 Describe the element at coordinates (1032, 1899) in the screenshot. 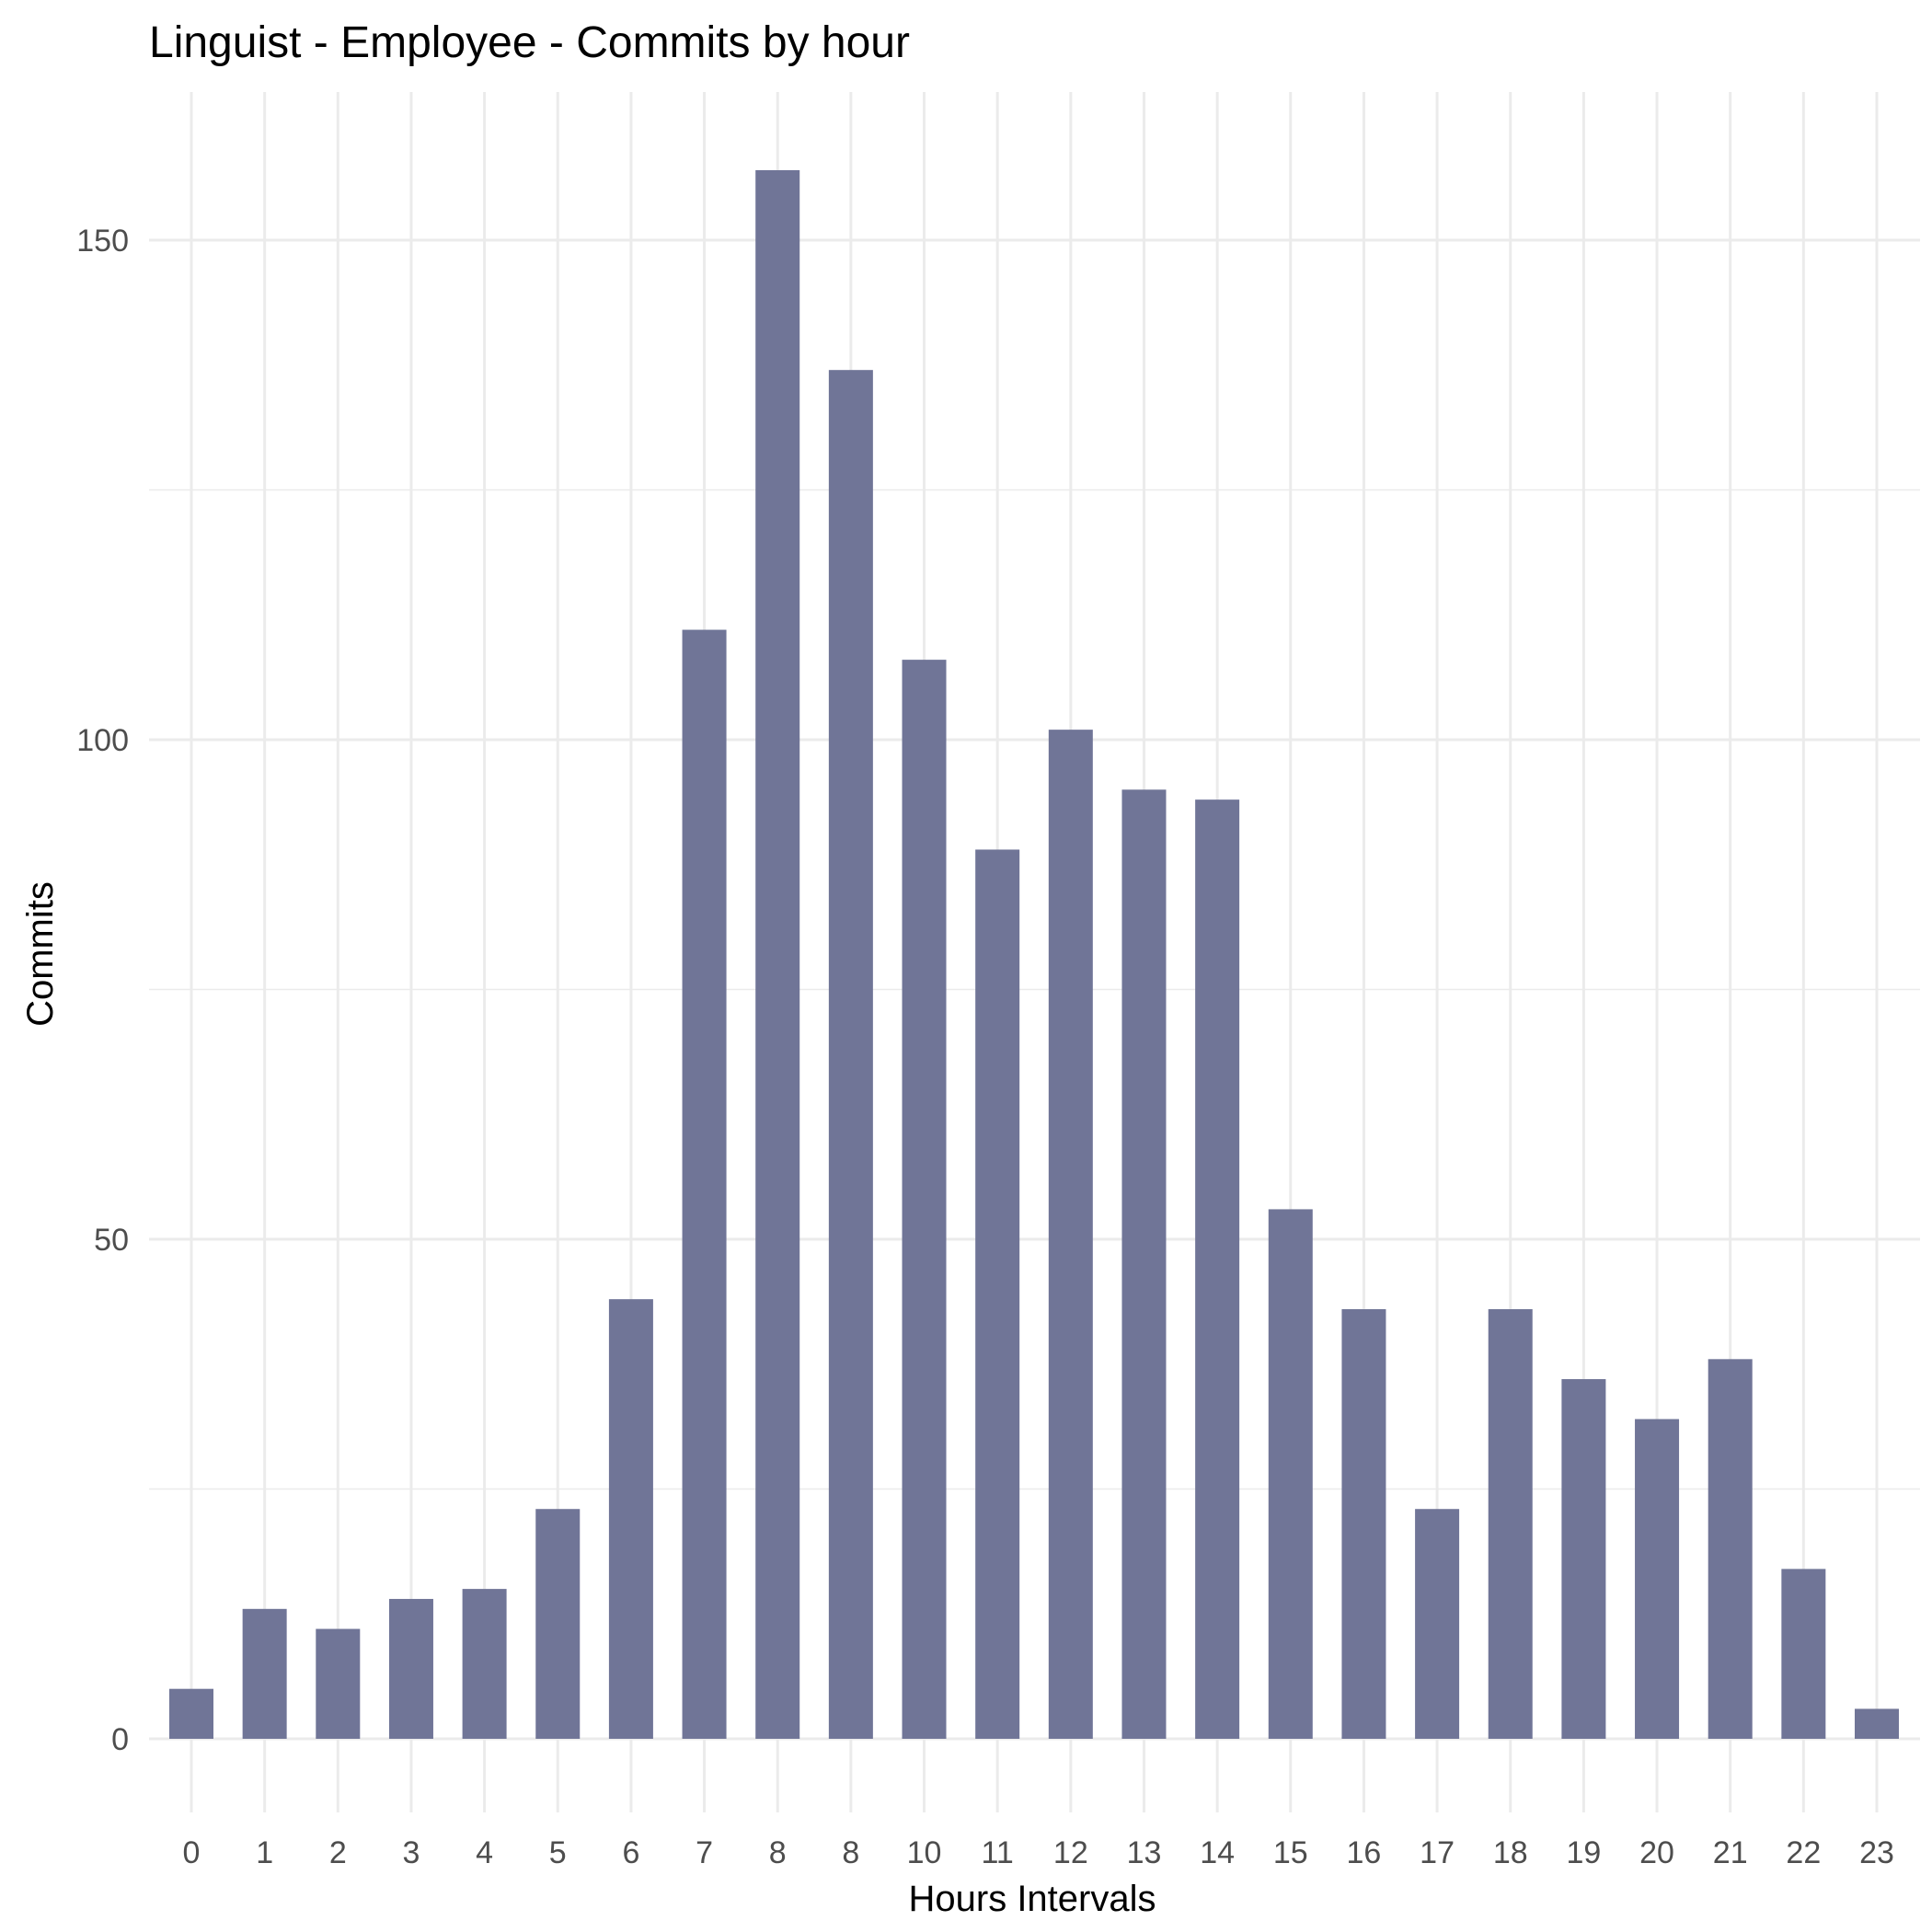

I see `x-axis-title: Hours Intervals` at that location.